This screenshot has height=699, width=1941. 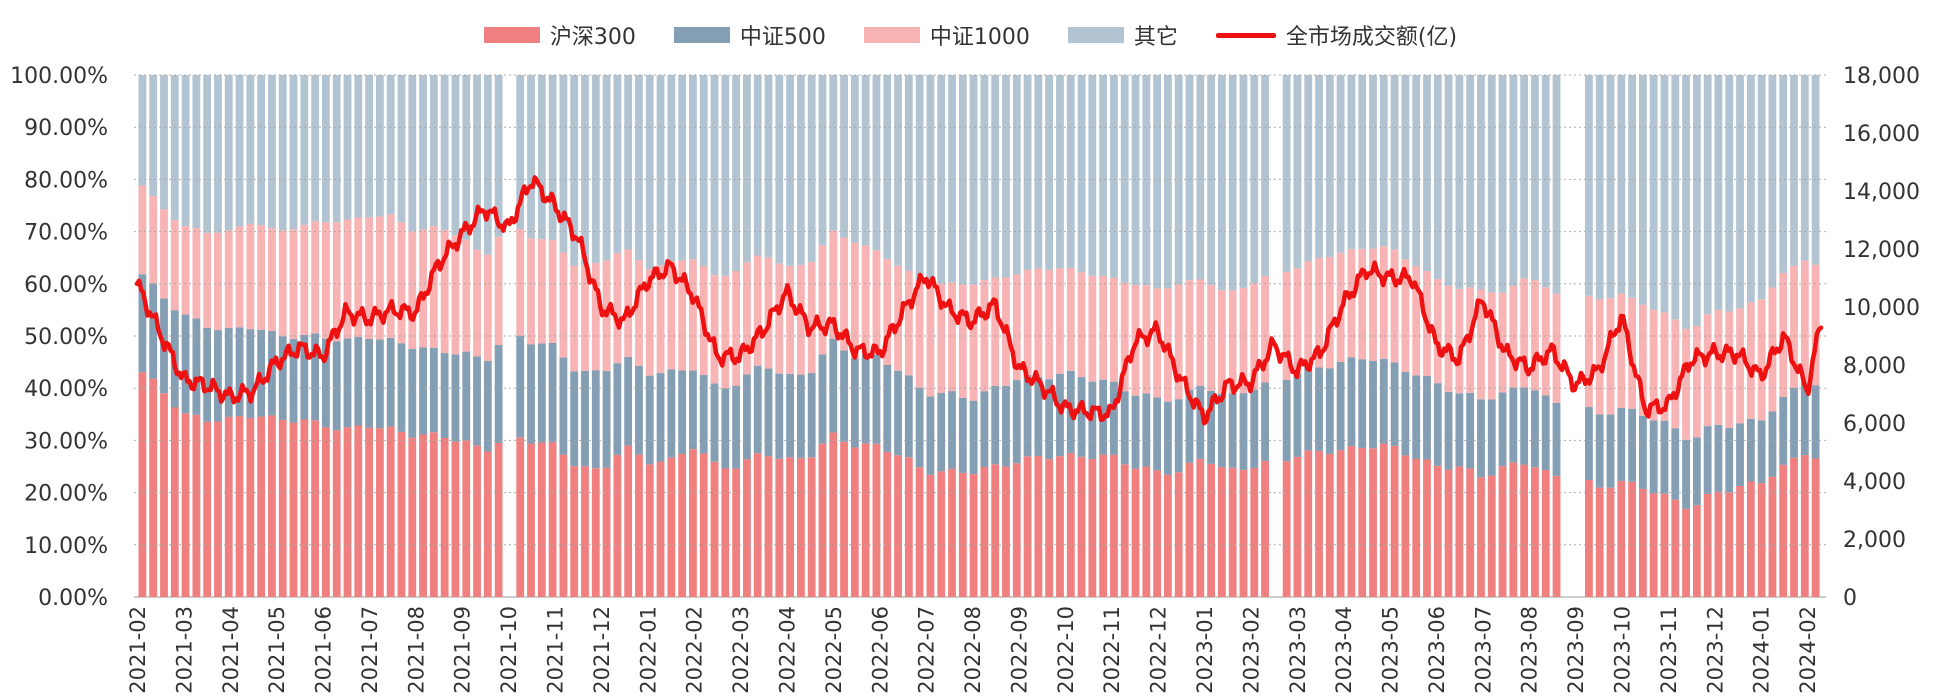 I want to click on x-tick-label: 2023-11, so click(x=1669, y=650).